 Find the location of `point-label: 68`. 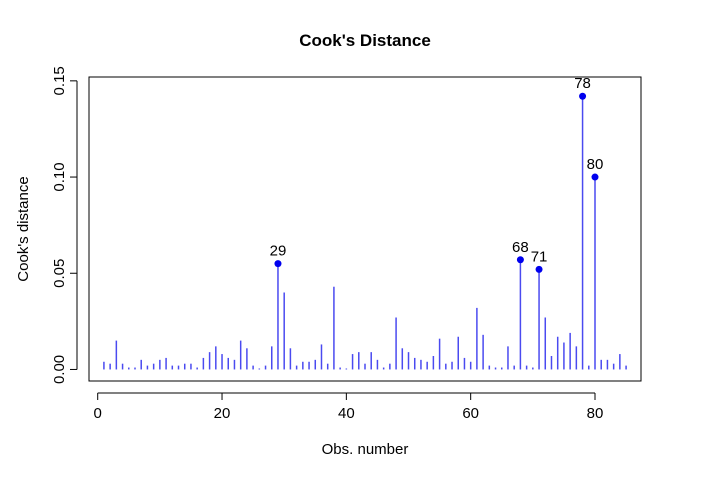

point-label: 68 is located at coordinates (520, 247).